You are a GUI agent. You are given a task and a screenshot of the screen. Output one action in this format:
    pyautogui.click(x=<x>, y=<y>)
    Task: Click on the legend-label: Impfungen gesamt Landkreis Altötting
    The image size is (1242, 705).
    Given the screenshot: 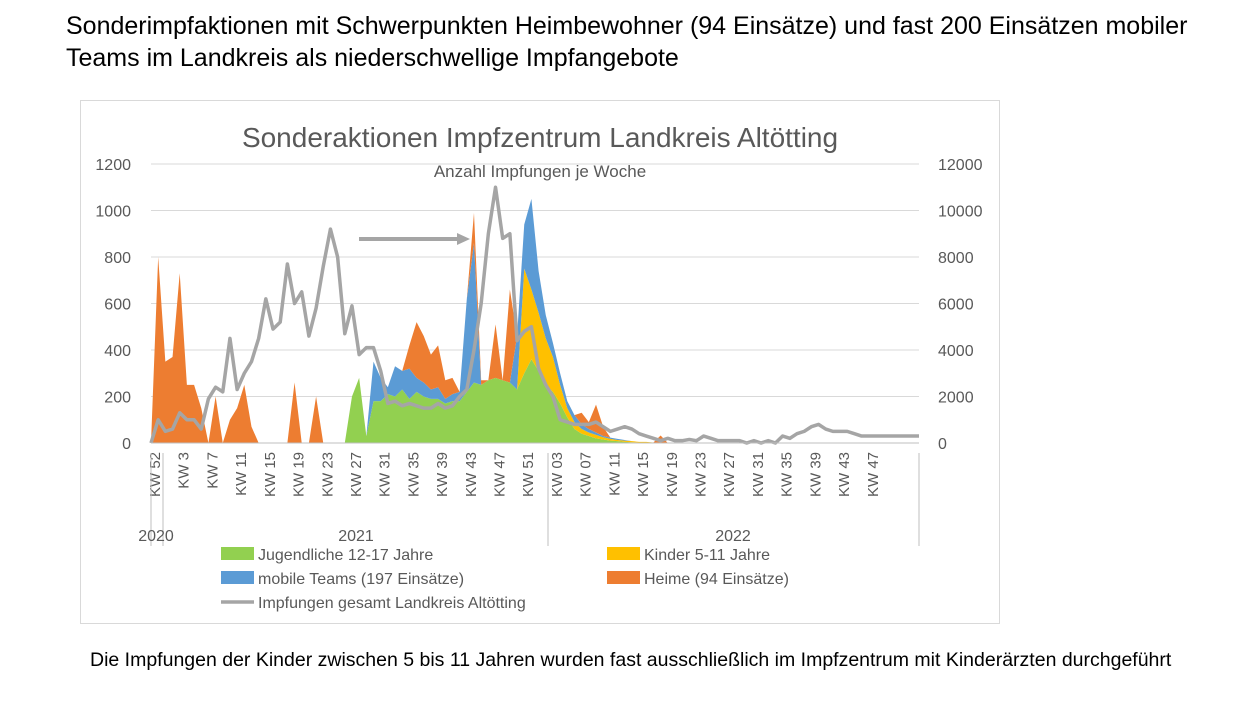 What is the action you would take?
    pyautogui.click(x=392, y=603)
    